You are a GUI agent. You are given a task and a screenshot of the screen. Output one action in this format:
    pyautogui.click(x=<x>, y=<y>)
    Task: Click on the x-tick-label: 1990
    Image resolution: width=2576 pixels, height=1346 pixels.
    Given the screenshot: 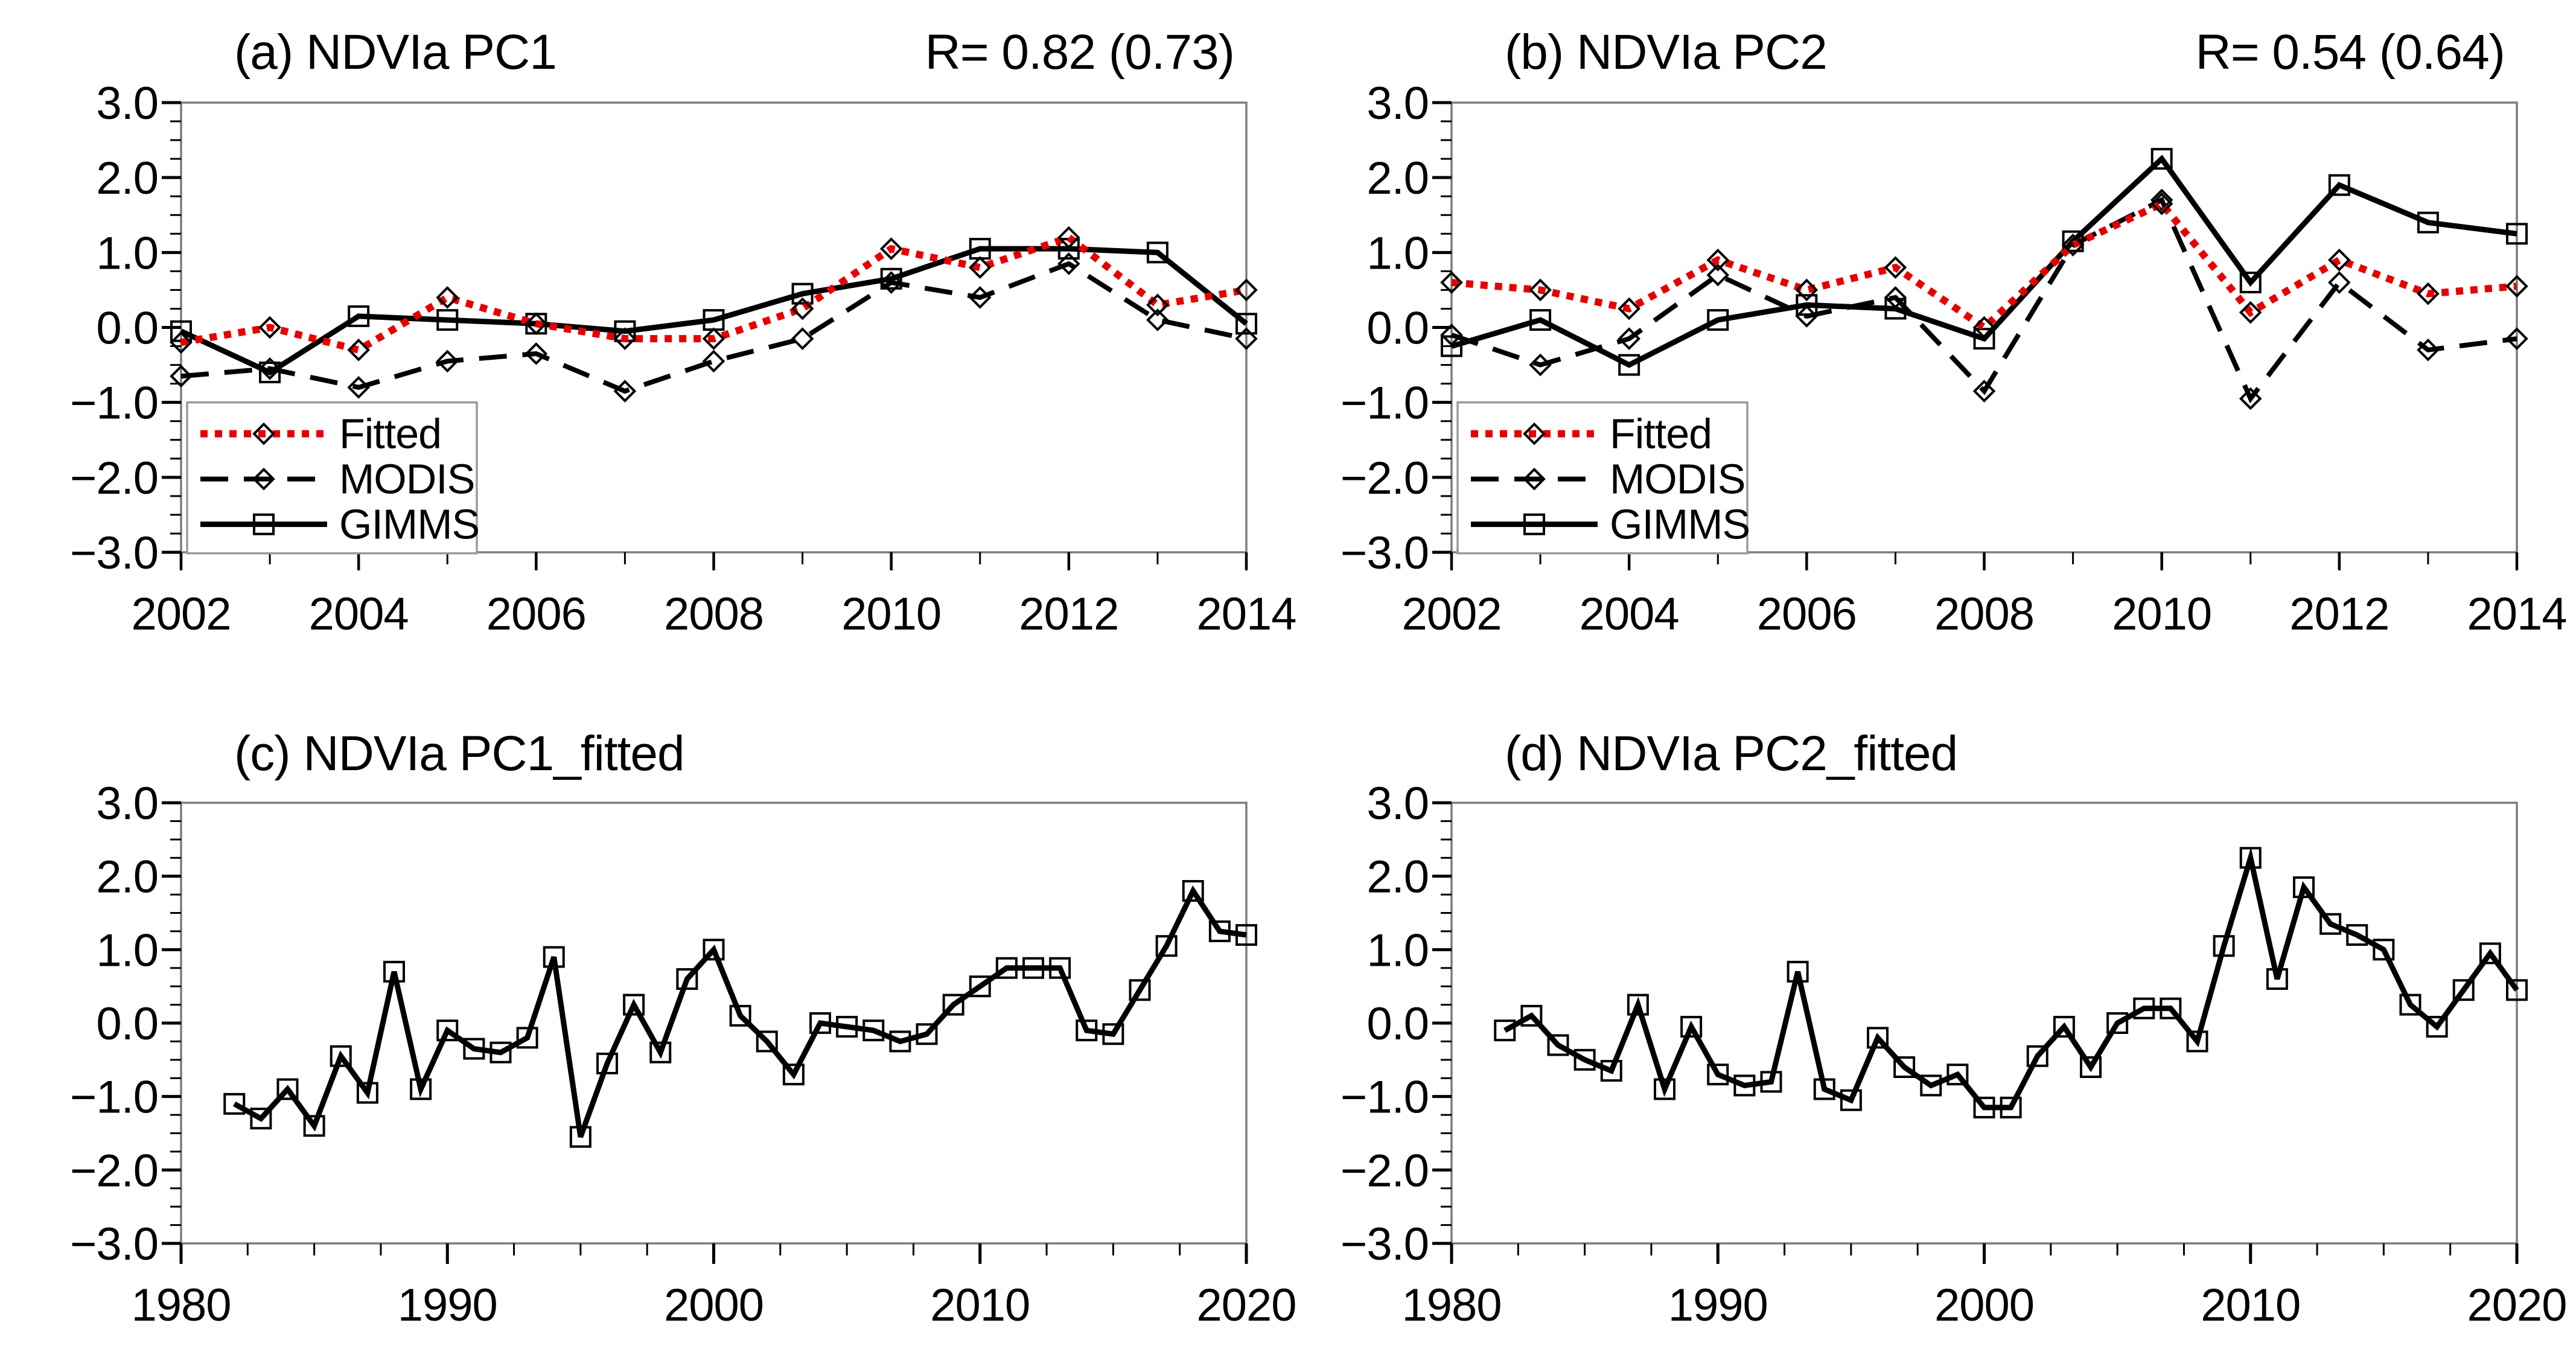 What is the action you would take?
    pyautogui.click(x=447, y=1306)
    